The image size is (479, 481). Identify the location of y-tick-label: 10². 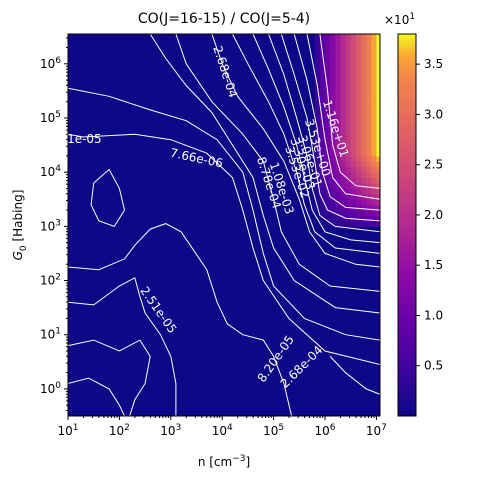
(50, 280).